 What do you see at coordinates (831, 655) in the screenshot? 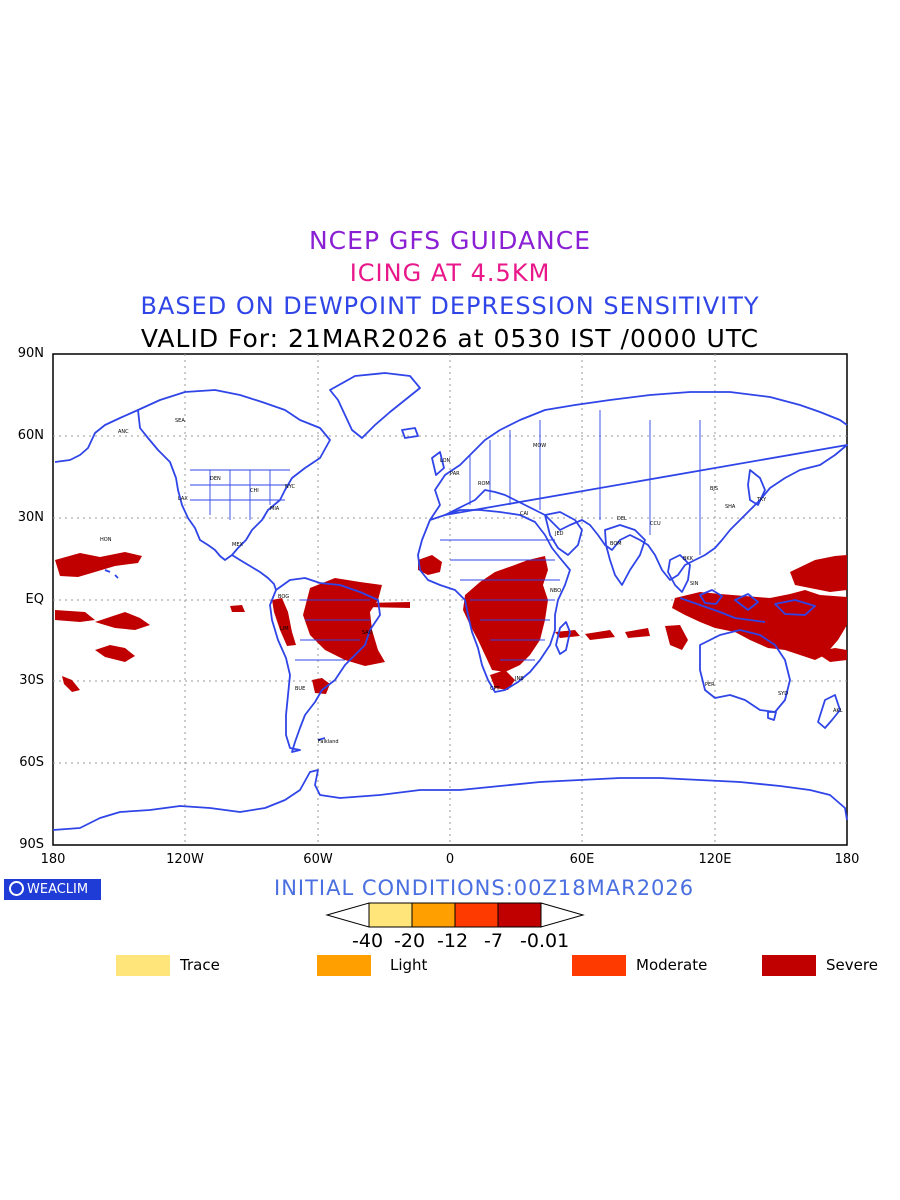
I see `icing-southwest-pacific` at bounding box center [831, 655].